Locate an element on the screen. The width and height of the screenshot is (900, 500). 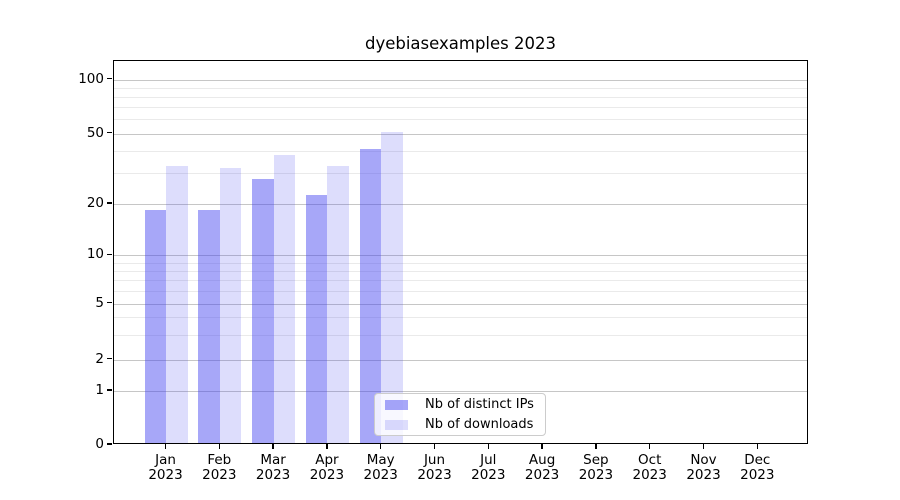
x-tick-dec is located at coordinates (757, 446).